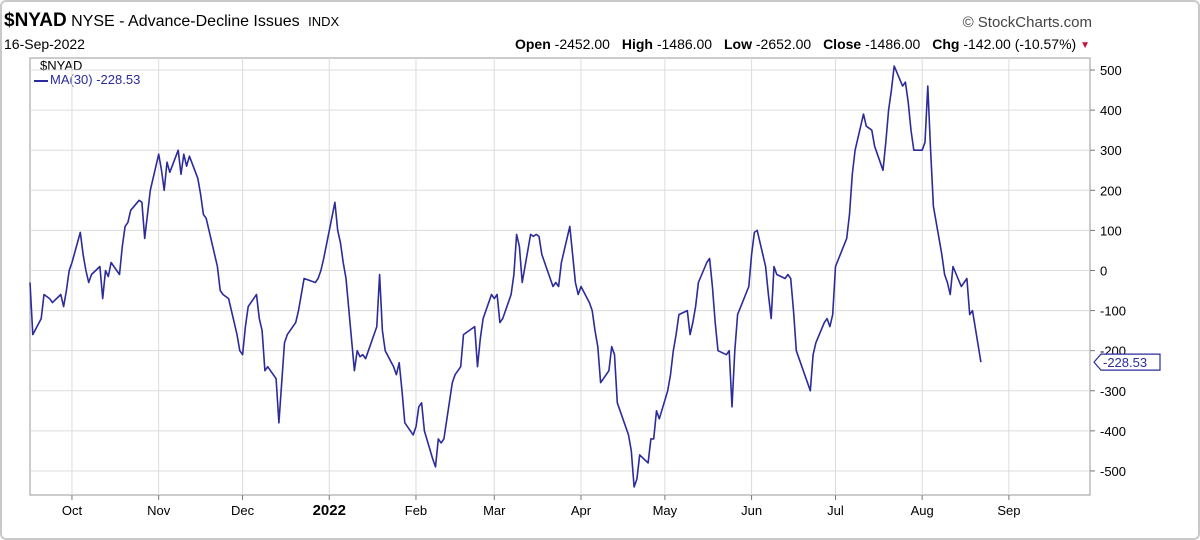 Image resolution: width=1200 pixels, height=540 pixels. Describe the element at coordinates (35, 20) in the screenshot. I see `title-symbol: $NYAD` at that location.